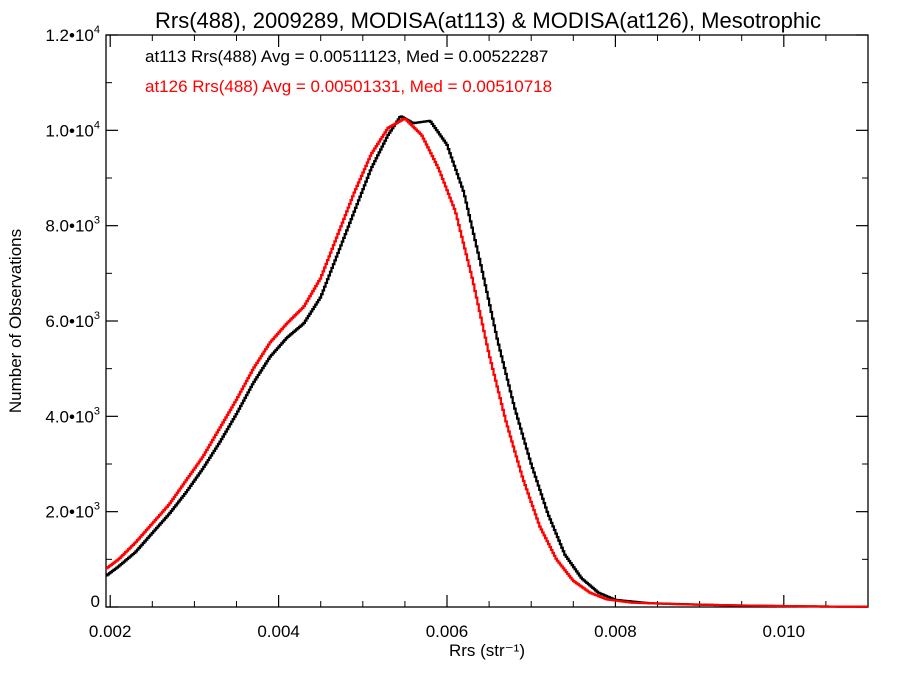  What do you see at coordinates (278, 631) in the screenshot?
I see `x-tick-label-1: 0.004` at bounding box center [278, 631].